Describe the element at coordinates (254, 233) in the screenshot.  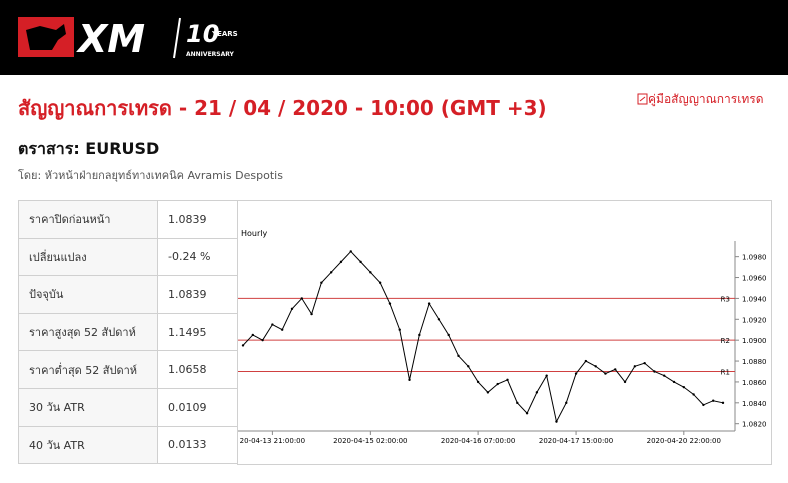
I see `chart-subtitle: Hourly` at that location.